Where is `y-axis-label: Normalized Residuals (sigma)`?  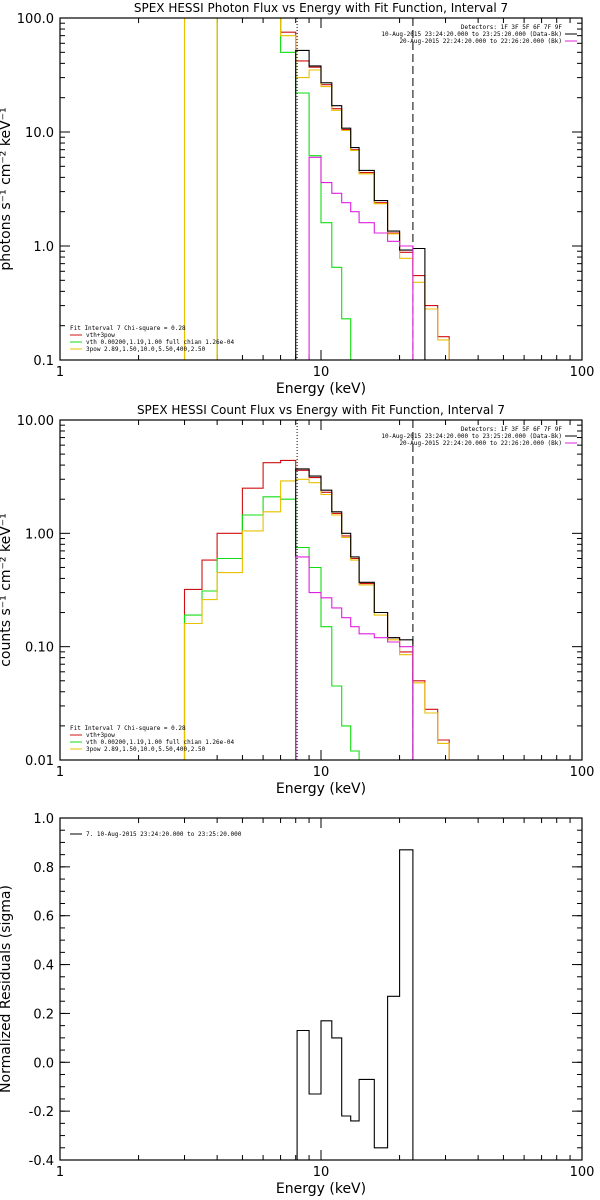 y-axis-label: Normalized Residuals (sigma) is located at coordinates (7, 989).